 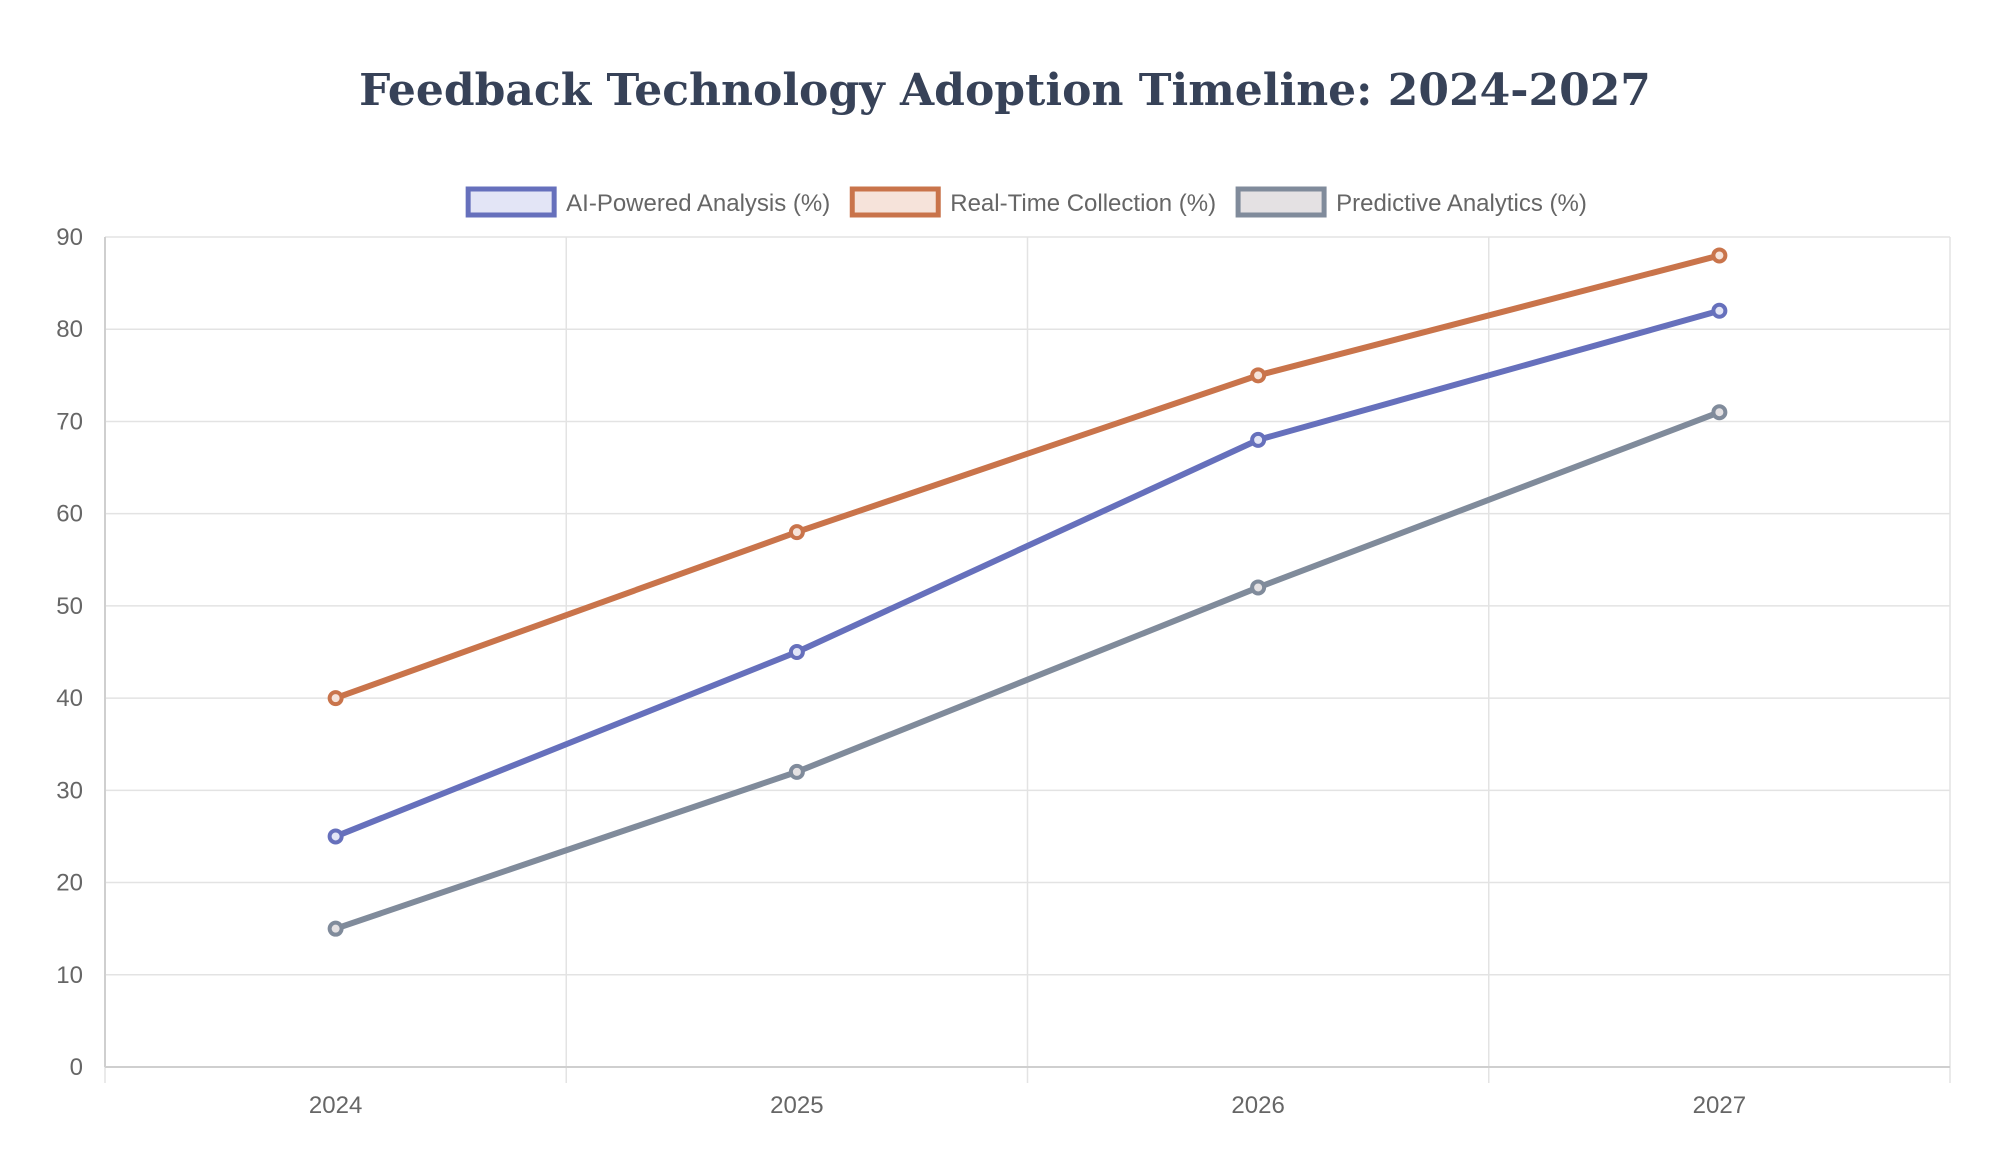 What do you see at coordinates (1257, 1105) in the screenshot?
I see `x-tick-label: 2026` at bounding box center [1257, 1105].